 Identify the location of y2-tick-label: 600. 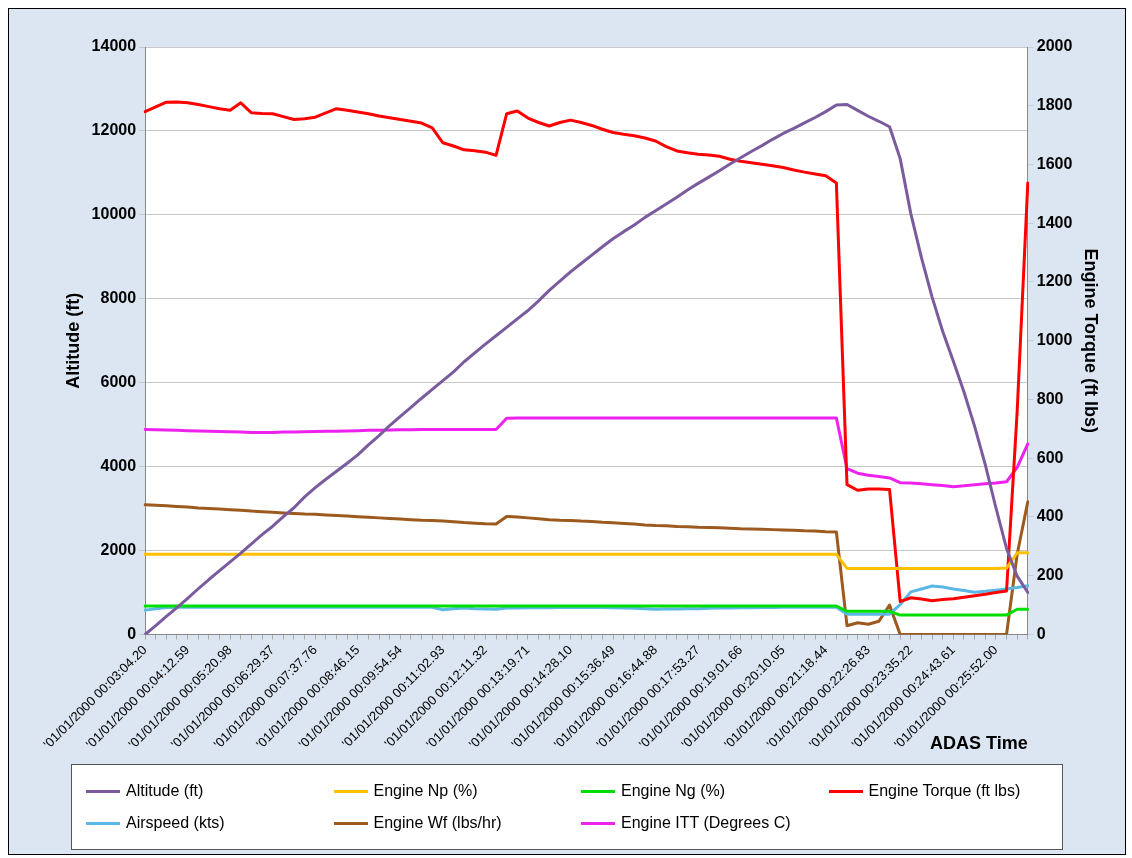
(1050, 457).